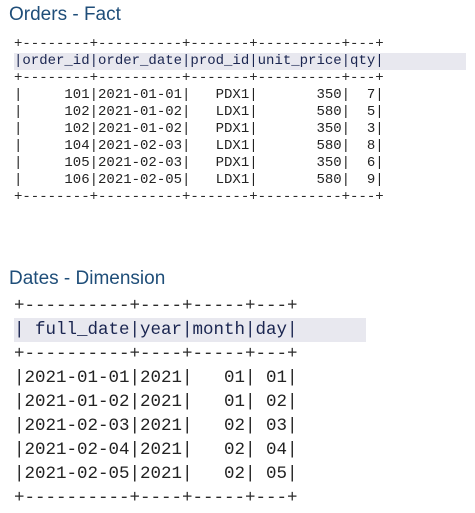 The height and width of the screenshot is (513, 475). Describe the element at coordinates (199, 129) in the screenshot. I see `table-row: | 102|2021-01-02| PDX1| 350| 3|` at that location.